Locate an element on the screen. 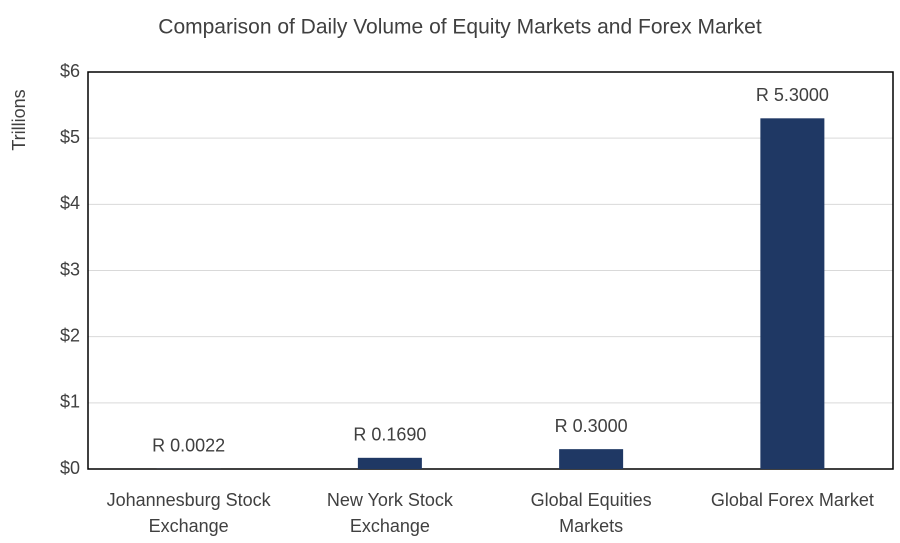 This screenshot has width=900, height=543. value-label: R 0.0022 is located at coordinates (188, 446).